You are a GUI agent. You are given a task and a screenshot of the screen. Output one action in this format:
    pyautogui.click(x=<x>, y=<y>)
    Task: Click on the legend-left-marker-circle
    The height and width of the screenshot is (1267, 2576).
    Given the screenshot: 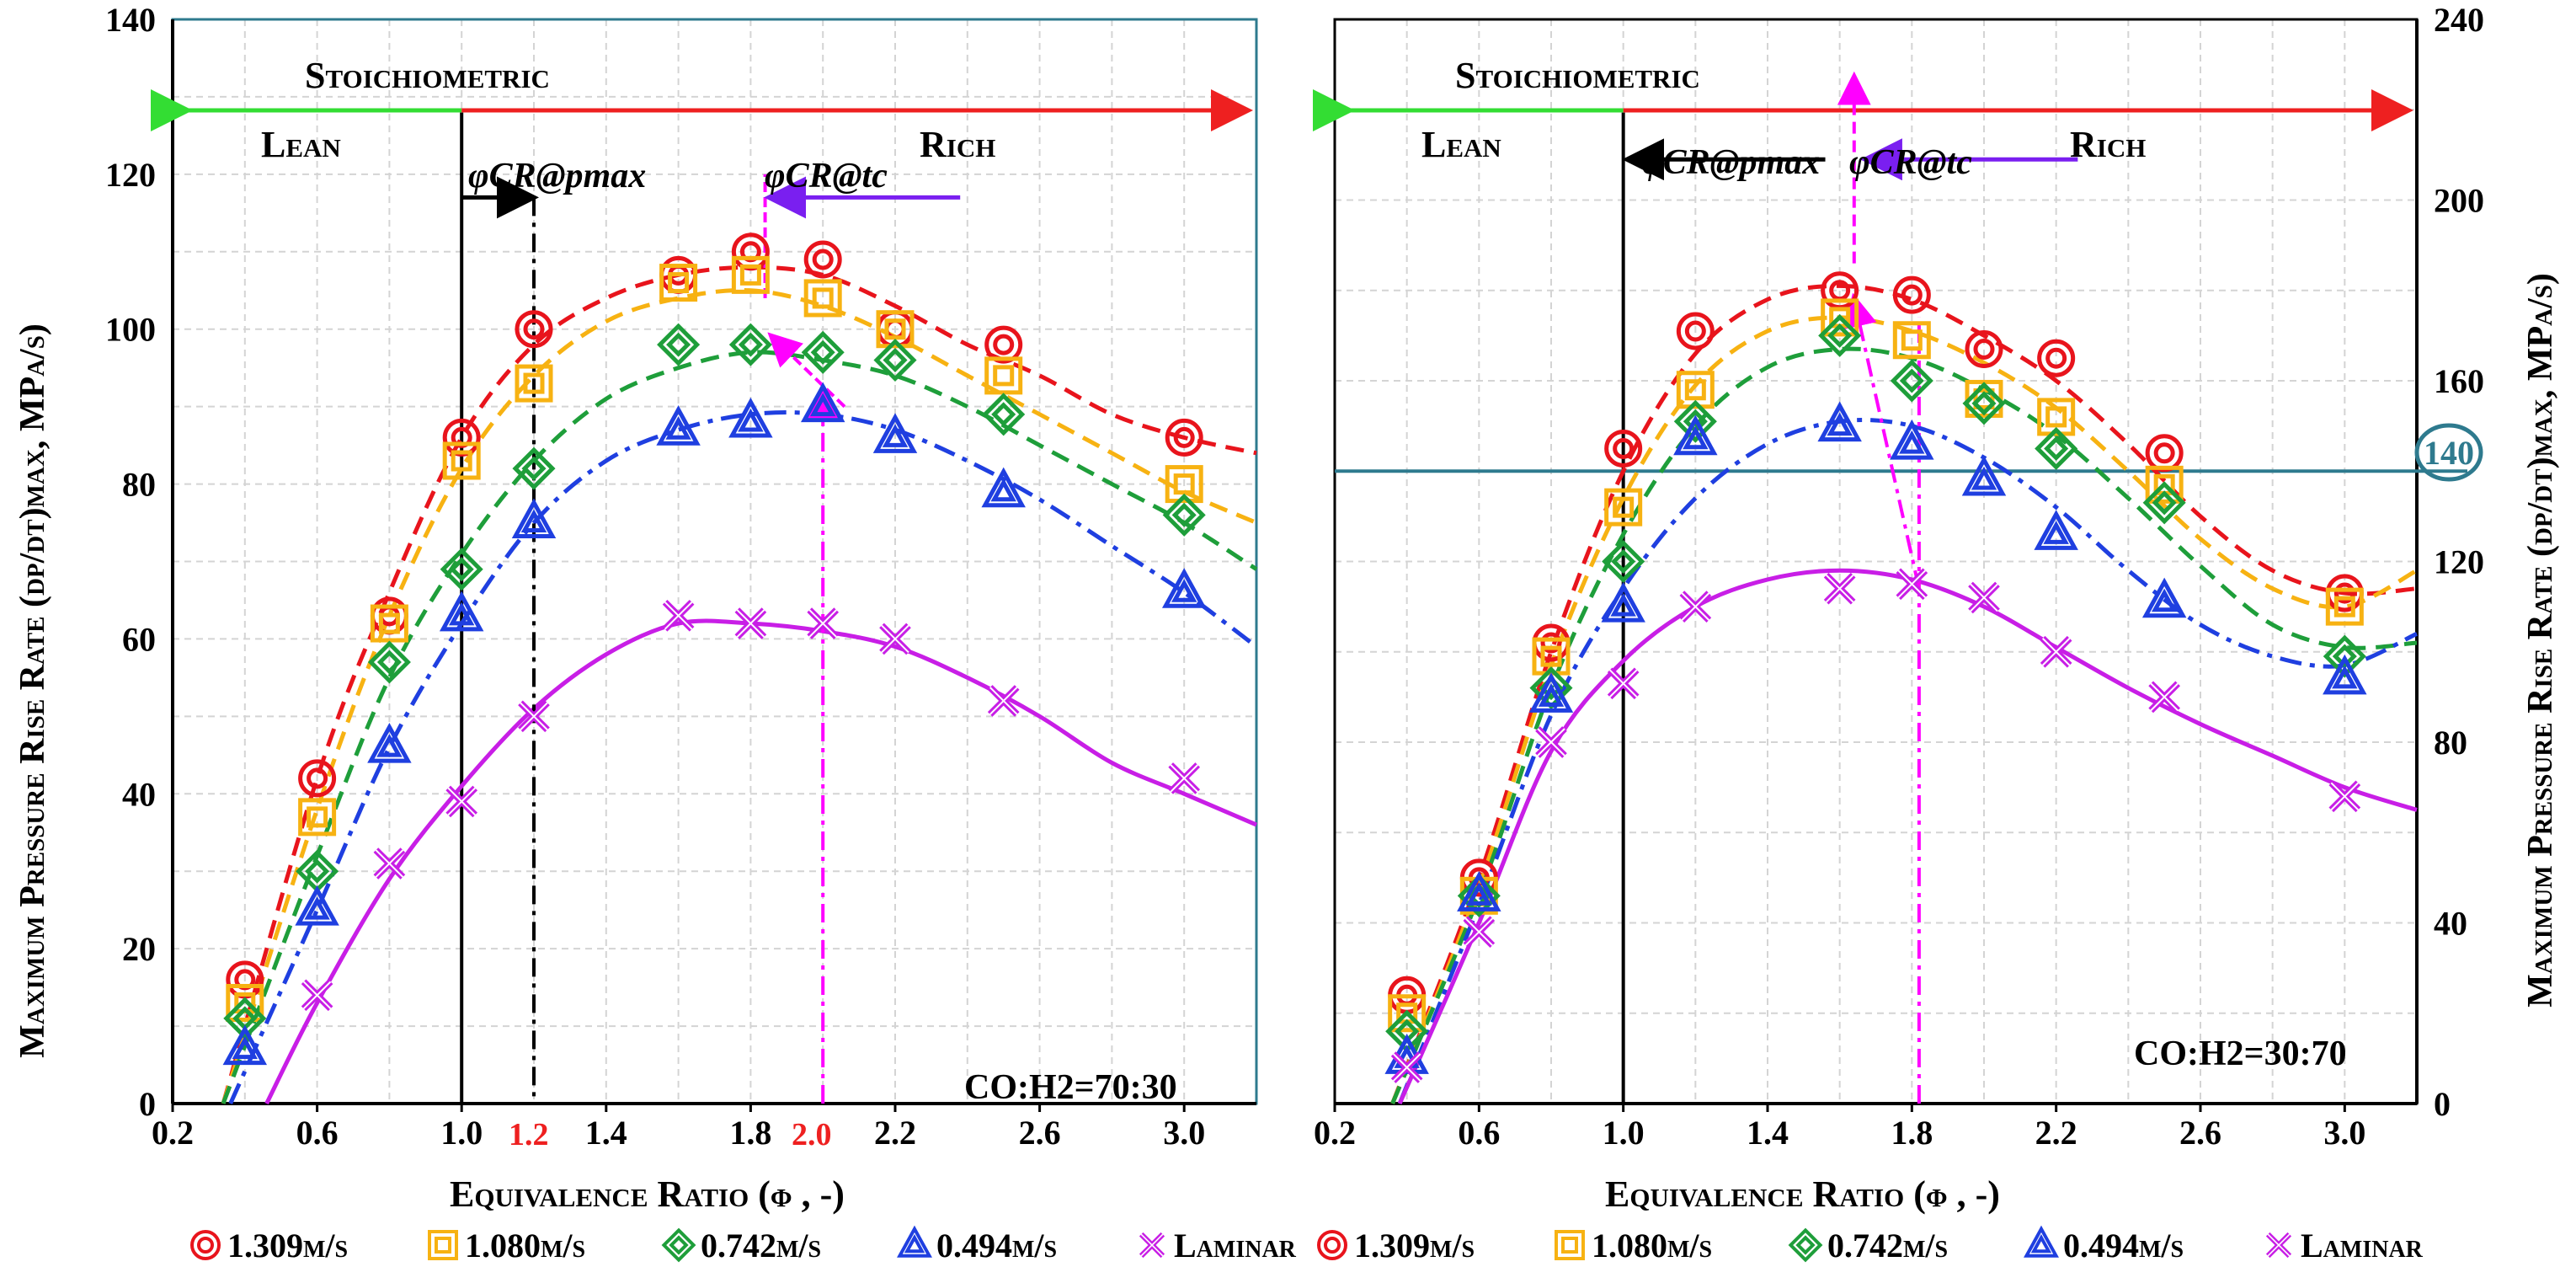 What is the action you would take?
    pyautogui.click(x=205, y=1244)
    